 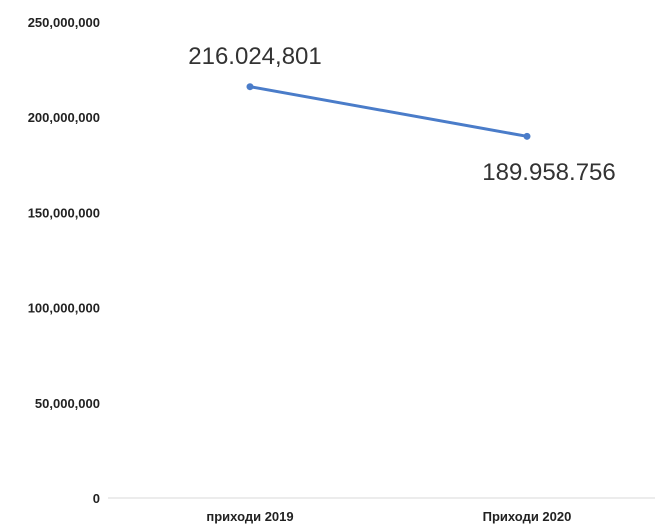 I want to click on series-line, so click(x=388, y=111).